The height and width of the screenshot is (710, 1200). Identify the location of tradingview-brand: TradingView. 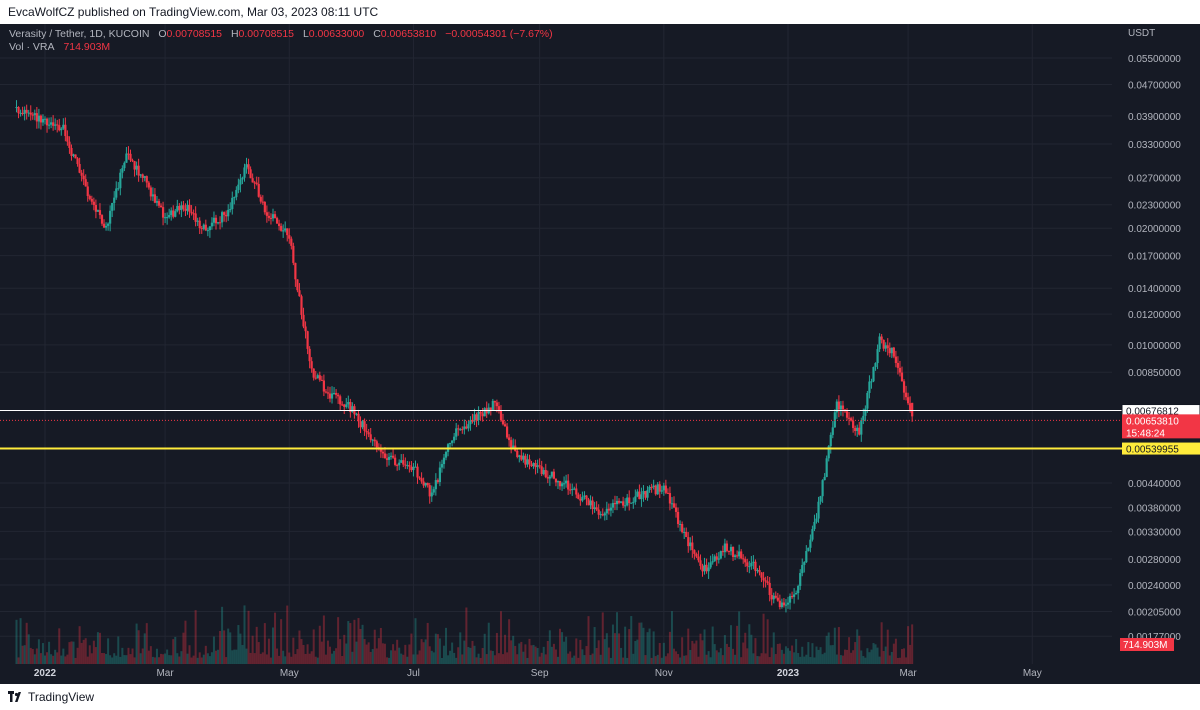
(51, 697).